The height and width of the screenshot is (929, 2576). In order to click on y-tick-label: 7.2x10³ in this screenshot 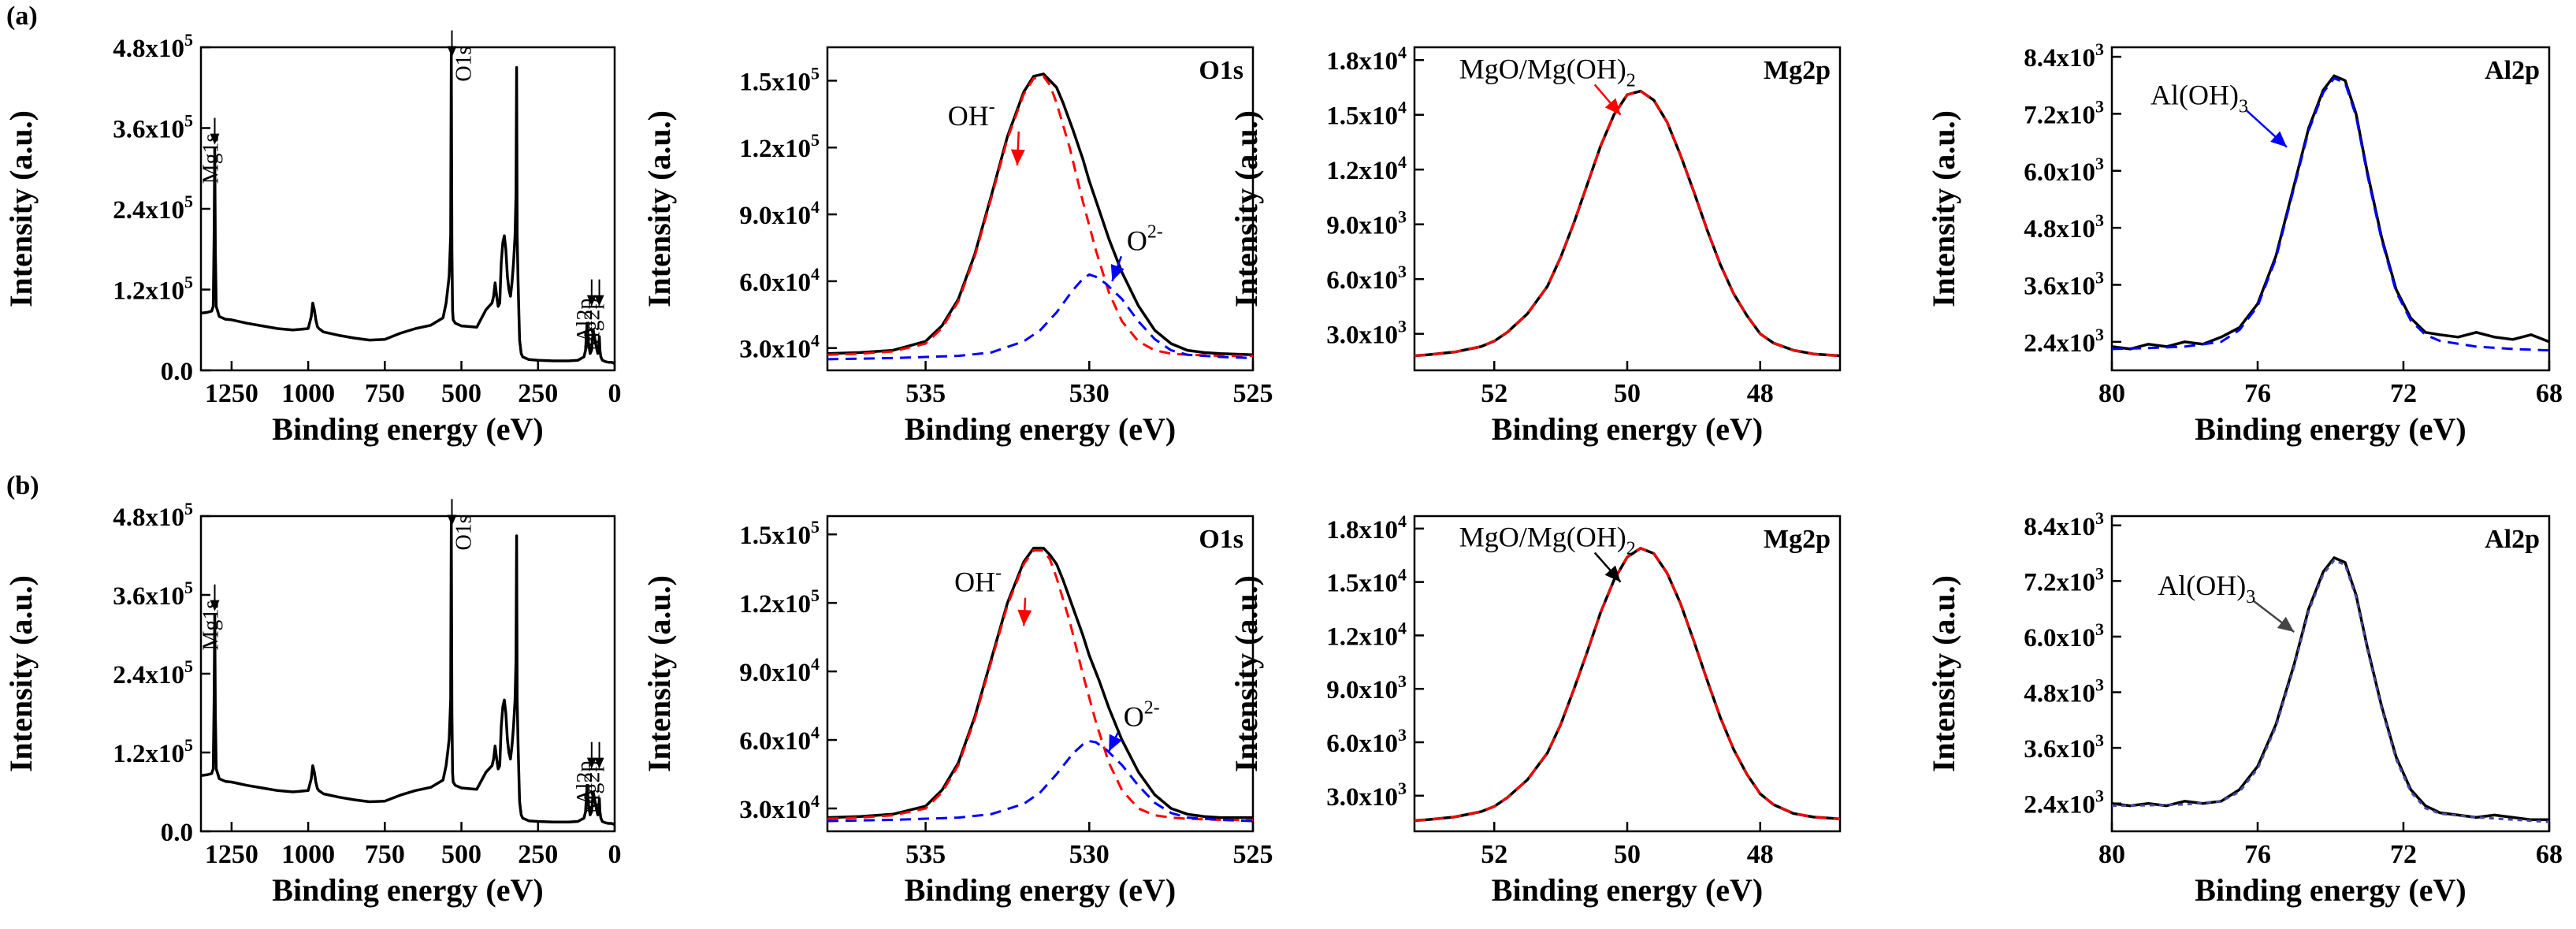, I will do `click(2064, 579)`.